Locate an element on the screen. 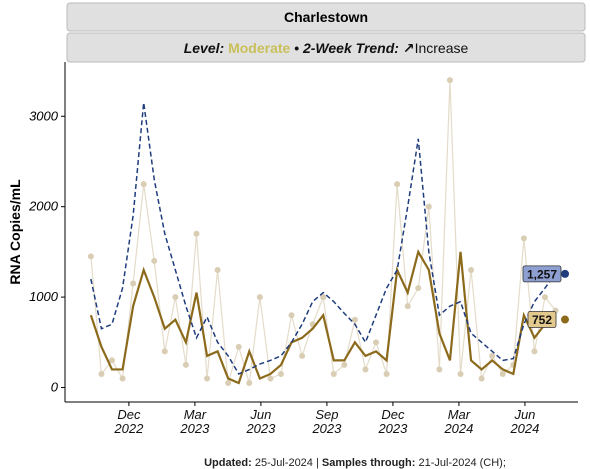  trend-arrow: ↗ is located at coordinates (409, 48).